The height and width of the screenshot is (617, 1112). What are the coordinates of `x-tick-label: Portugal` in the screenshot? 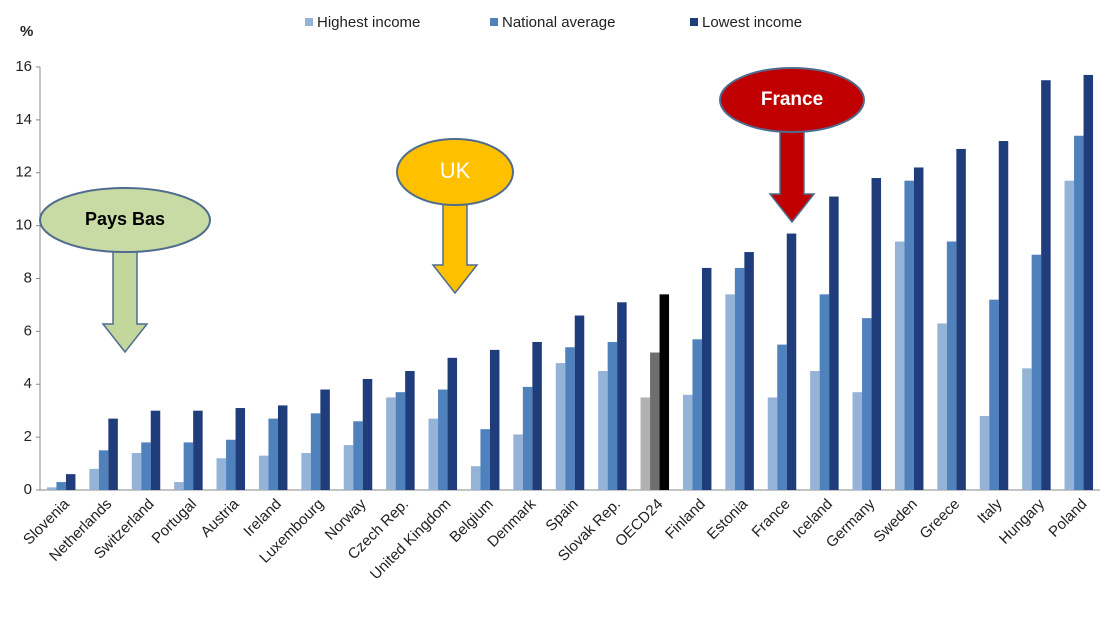 It's located at (175, 522).